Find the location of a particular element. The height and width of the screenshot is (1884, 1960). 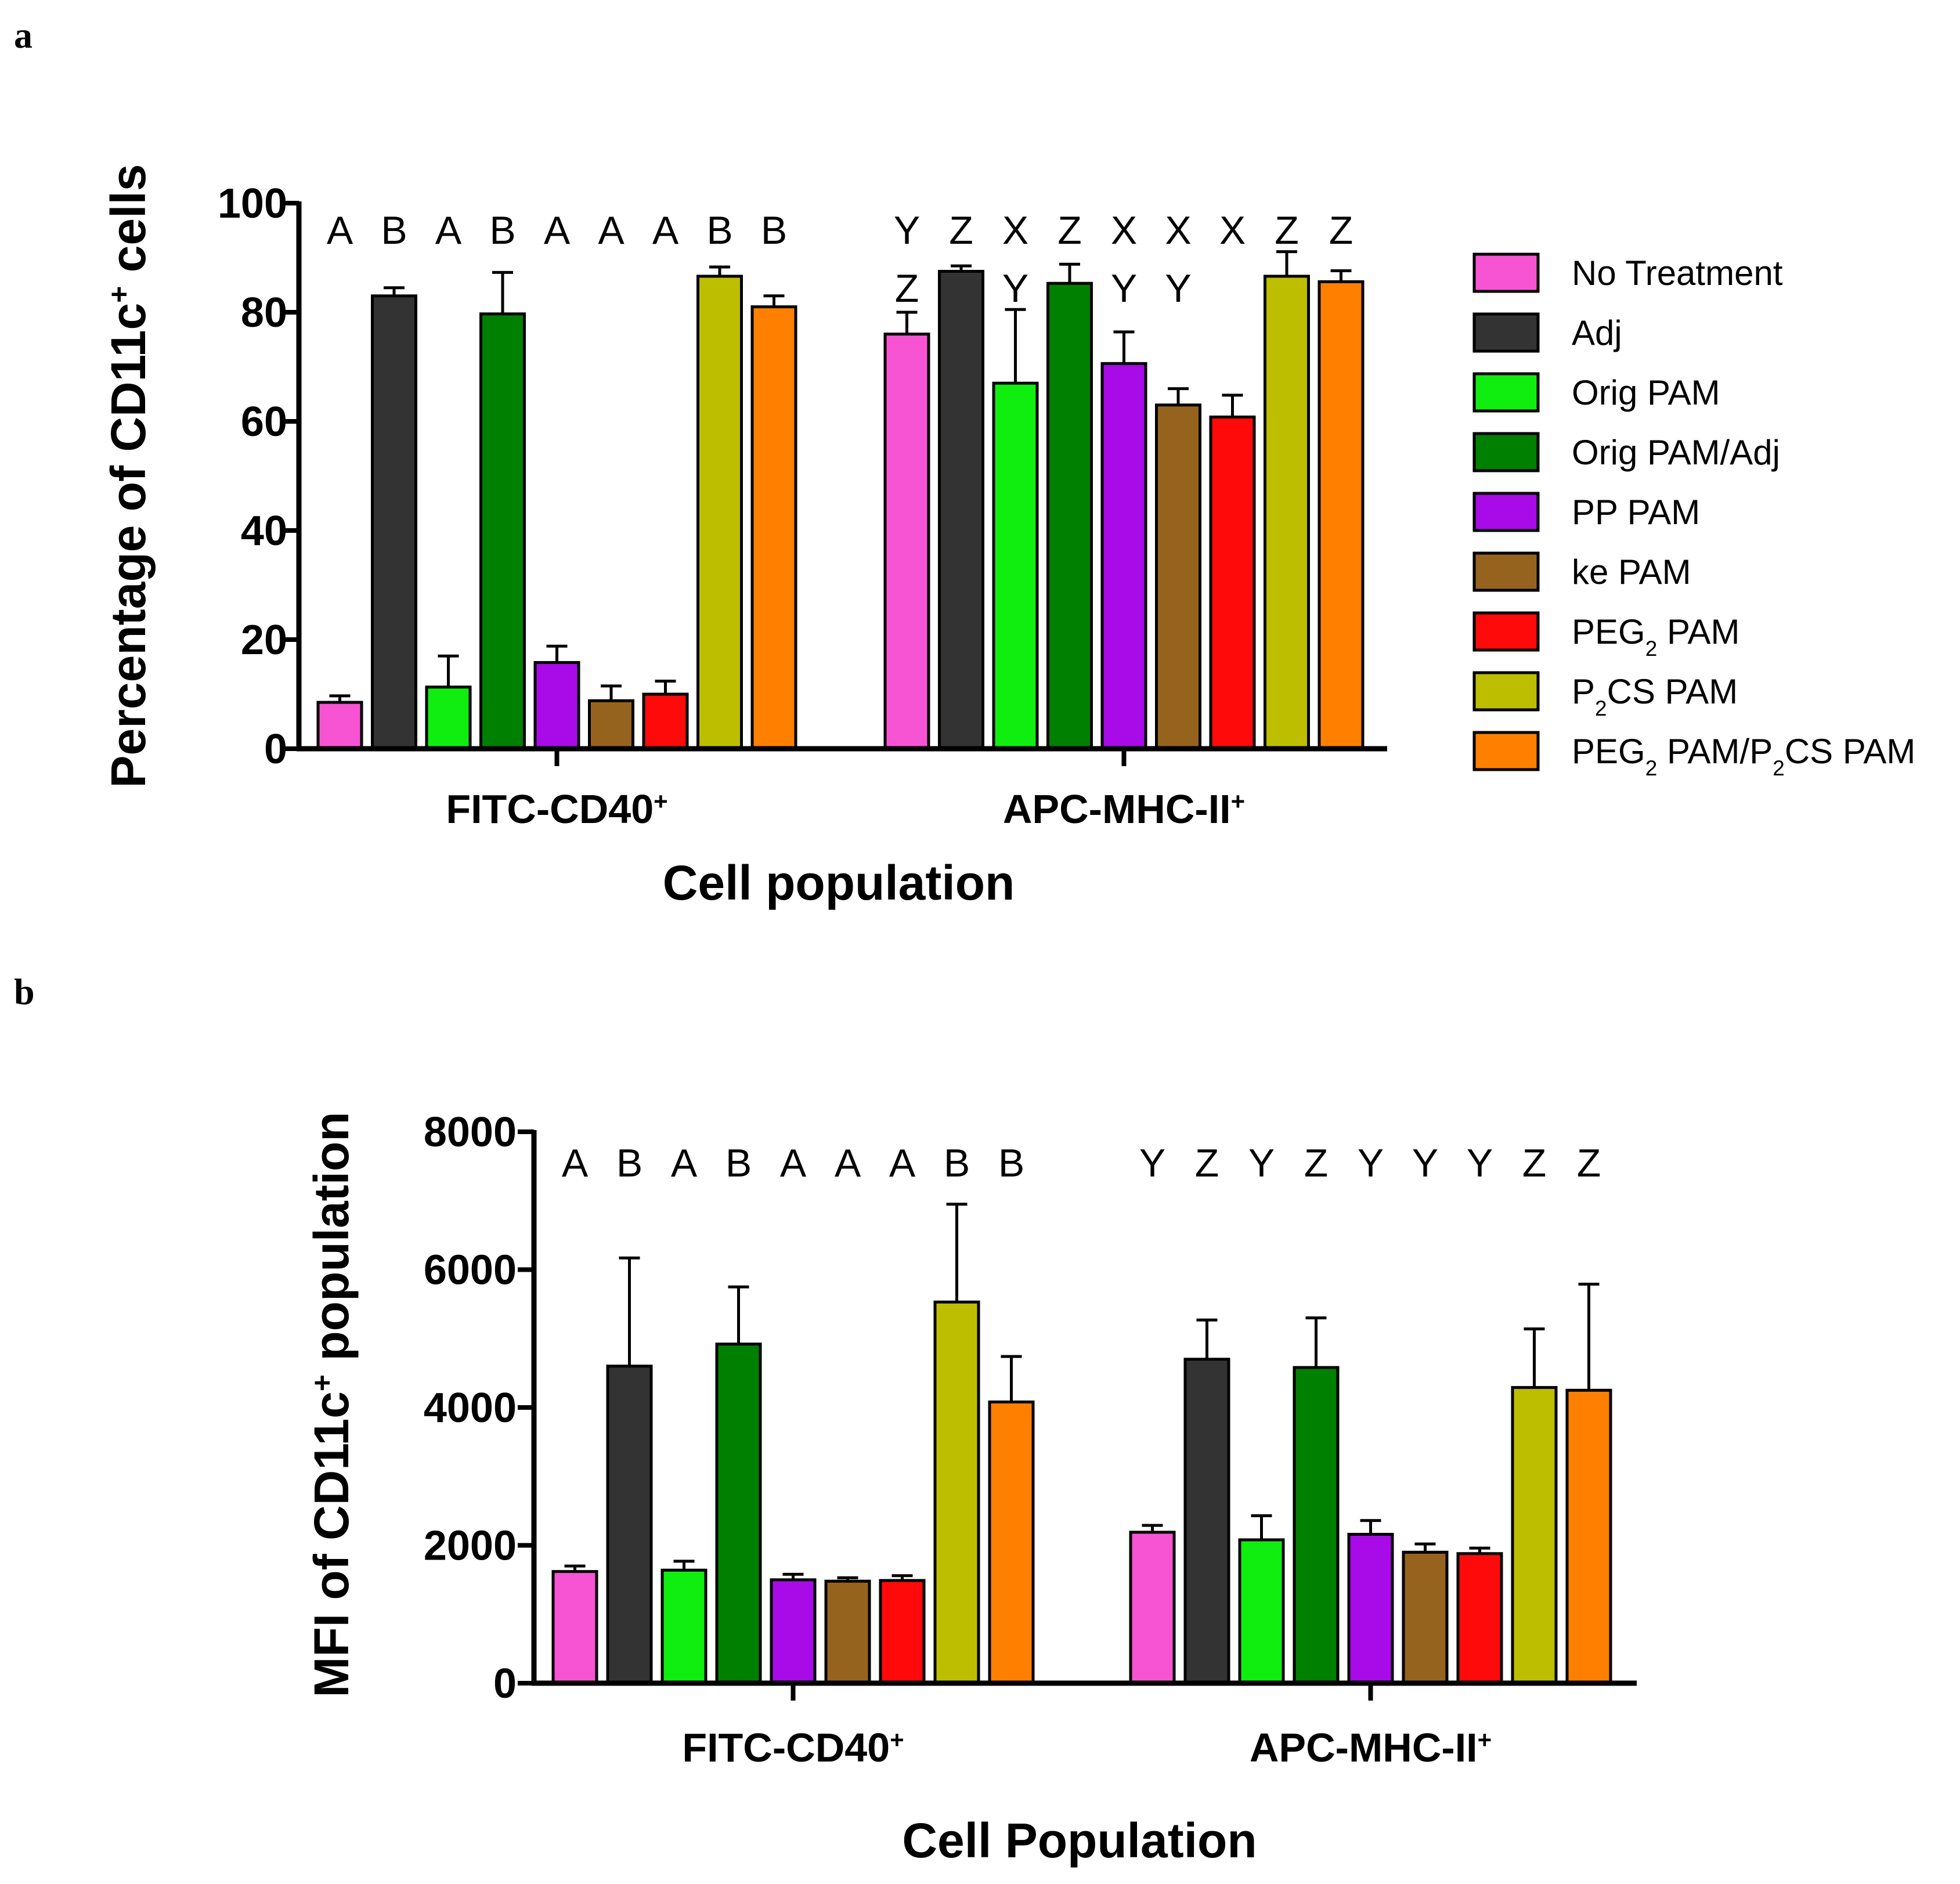

legend-label-8: PEG2 PAM/P2CS PAM is located at coordinates (1743, 756).